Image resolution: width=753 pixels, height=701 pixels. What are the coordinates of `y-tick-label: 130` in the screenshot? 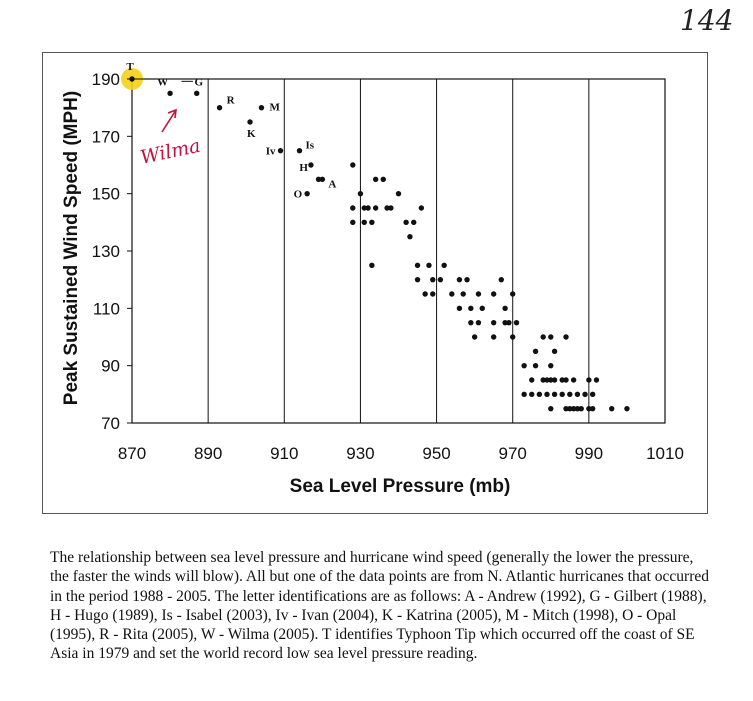 It's located at (106, 251).